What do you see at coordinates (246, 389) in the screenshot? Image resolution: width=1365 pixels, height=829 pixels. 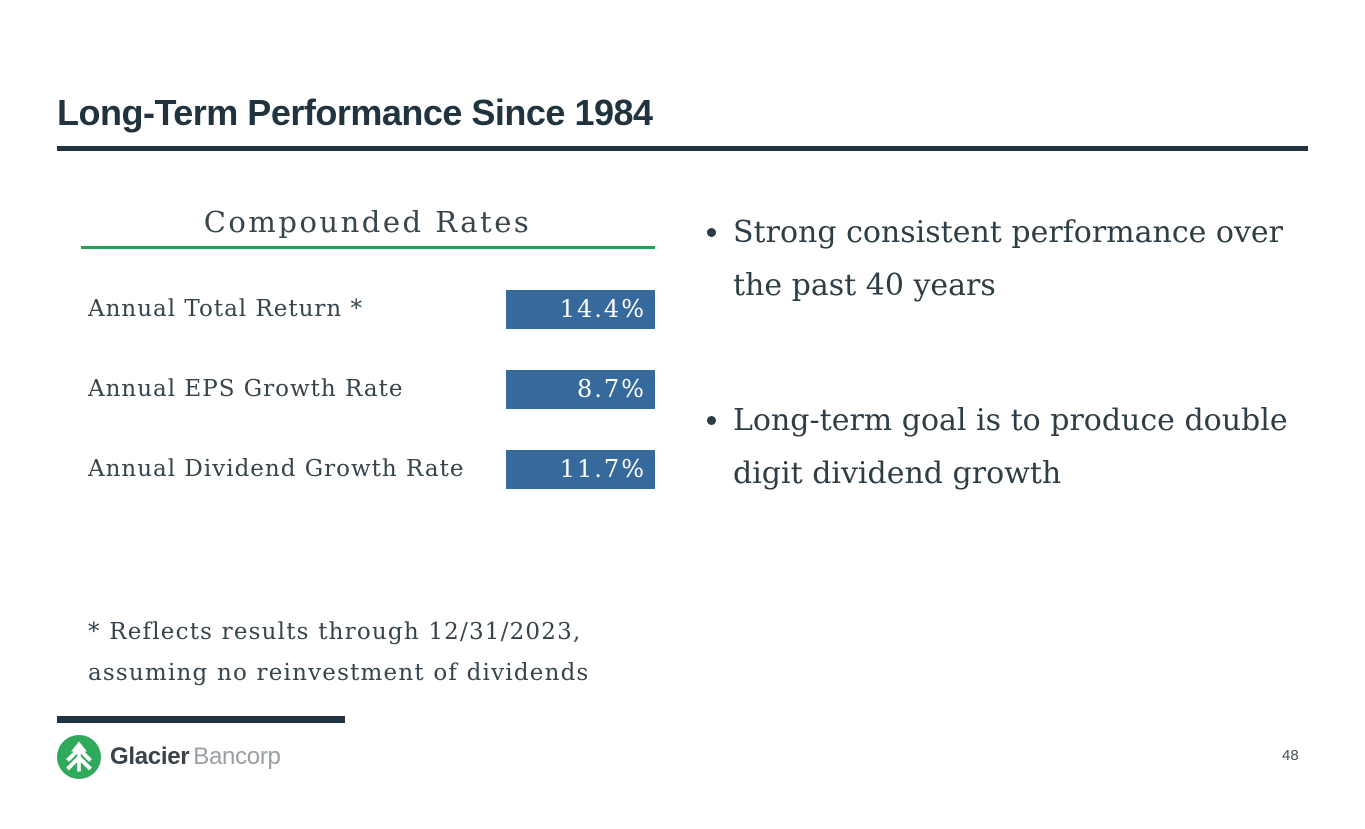 I see `rate-row-label: Annual EPS Growth Rate` at bounding box center [246, 389].